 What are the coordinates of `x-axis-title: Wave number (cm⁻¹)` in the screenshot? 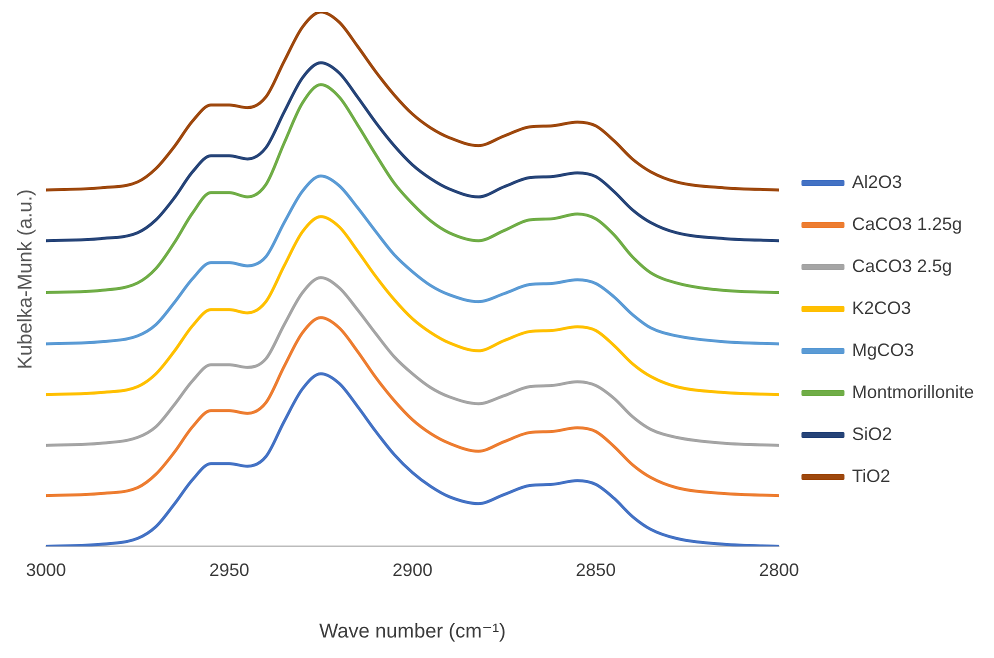 It's located at (412, 631).